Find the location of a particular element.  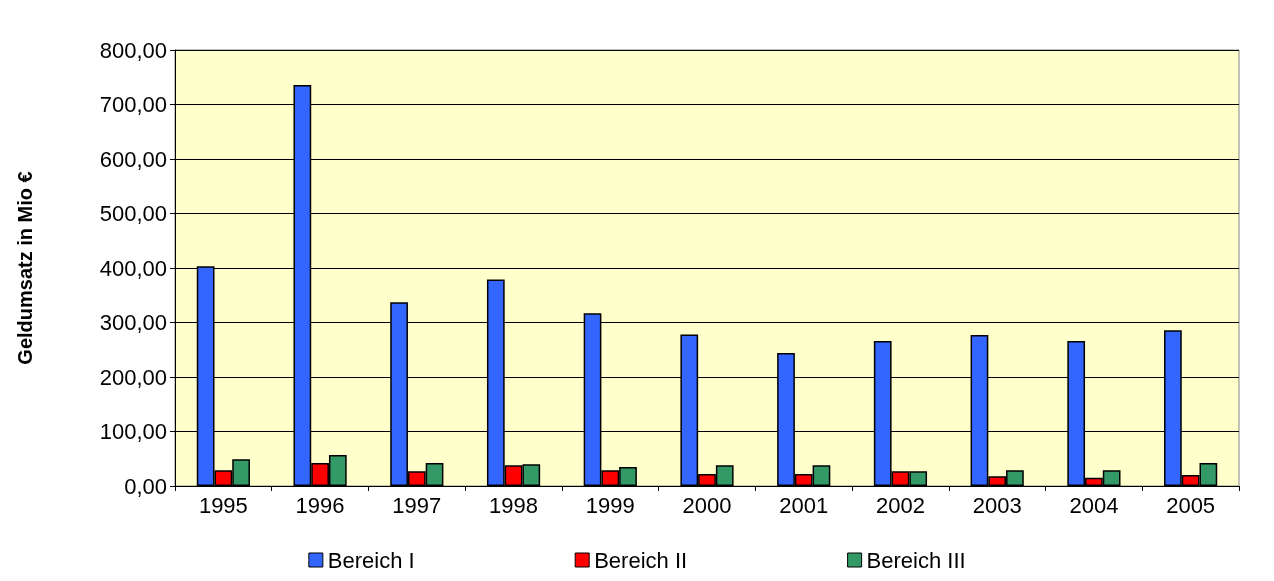

y-tick-label: 200,00 is located at coordinates (133, 377).